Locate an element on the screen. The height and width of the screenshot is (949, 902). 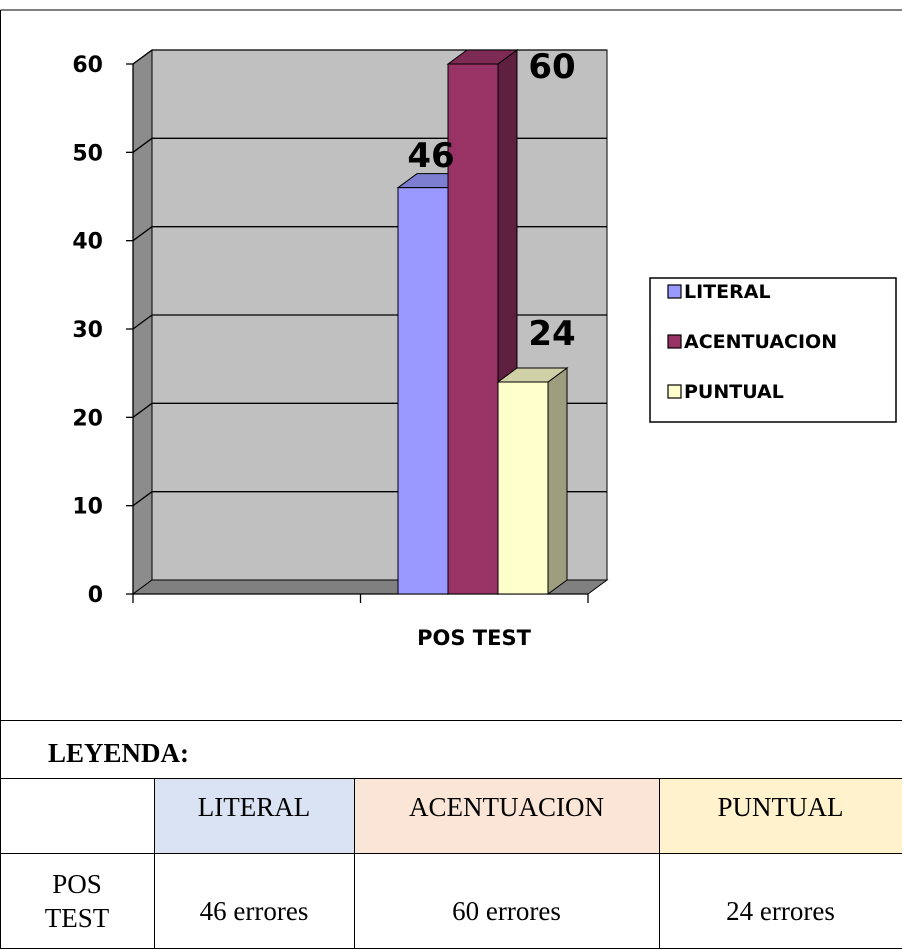
y-tick-label: 40 is located at coordinates (87, 242).